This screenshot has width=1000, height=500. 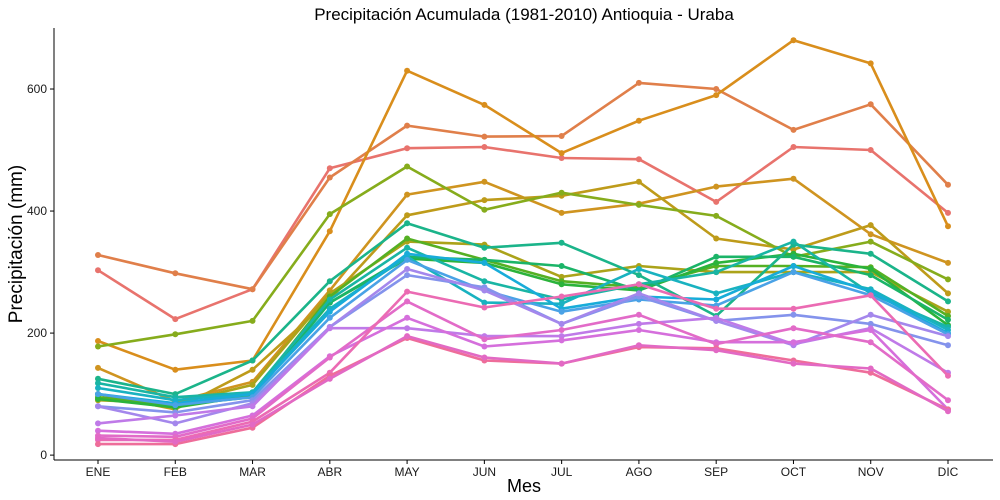 What do you see at coordinates (16, 244) in the screenshot?
I see `y-axis-title: Precipitación (mm)` at bounding box center [16, 244].